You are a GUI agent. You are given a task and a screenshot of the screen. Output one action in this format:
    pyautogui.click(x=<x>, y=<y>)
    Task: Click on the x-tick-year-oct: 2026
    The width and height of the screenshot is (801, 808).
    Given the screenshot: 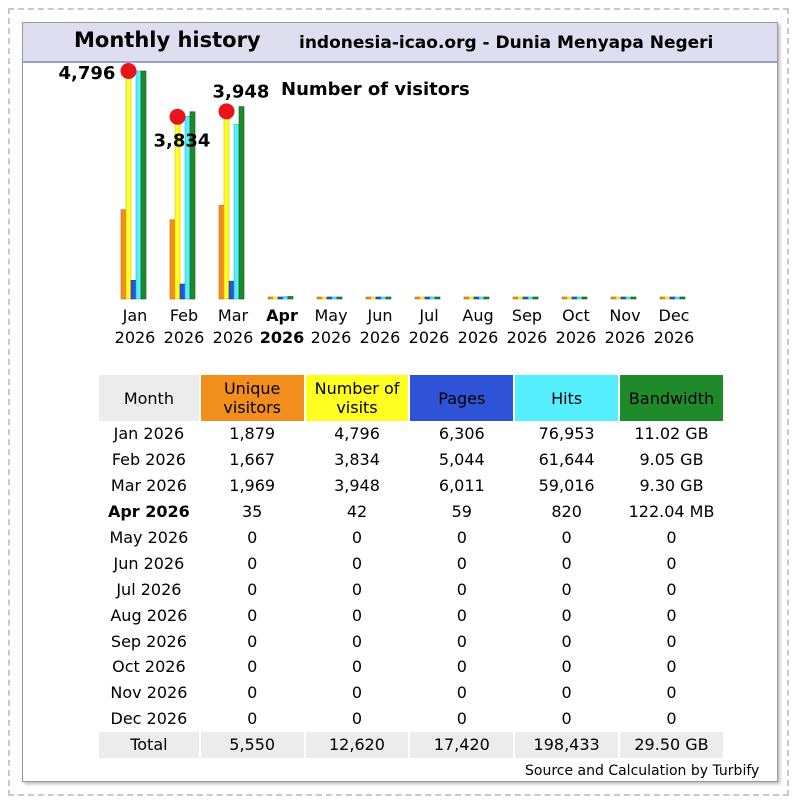 What is the action you would take?
    pyautogui.click(x=576, y=337)
    